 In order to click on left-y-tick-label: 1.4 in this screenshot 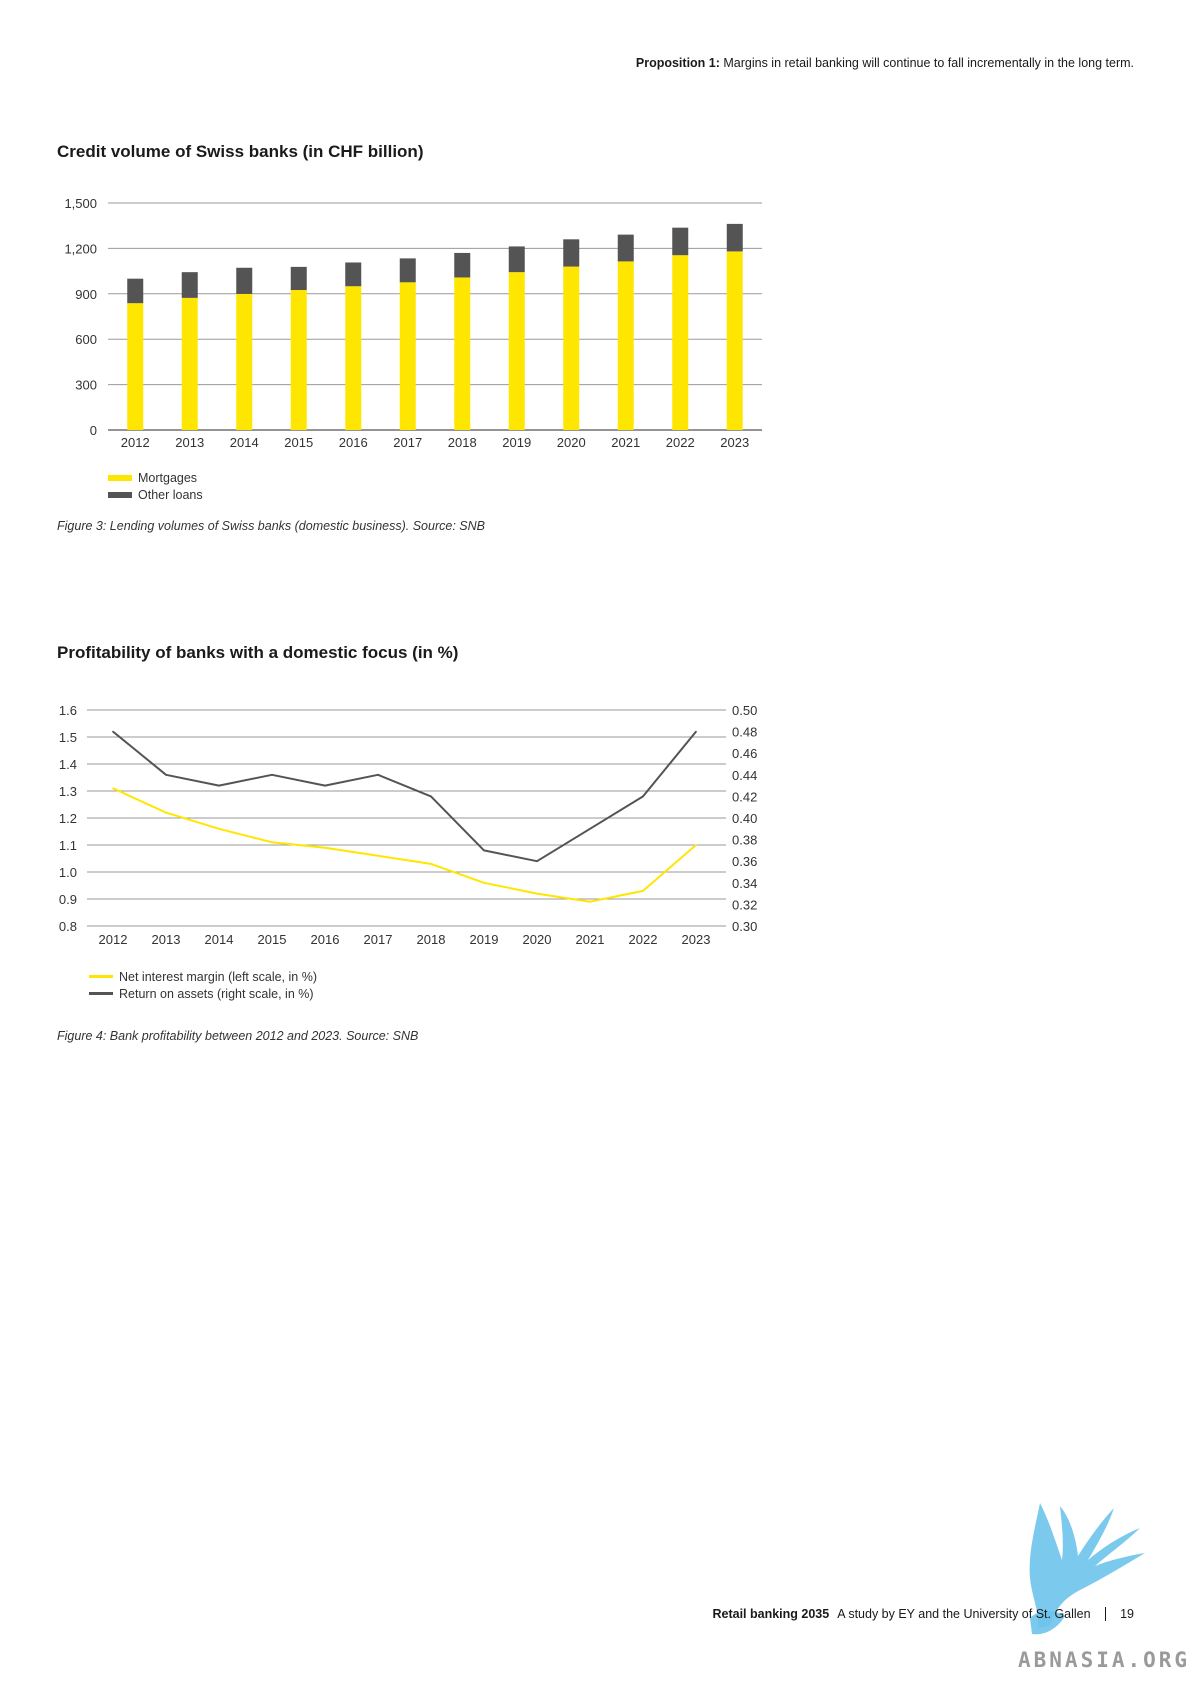, I will do `click(68, 764)`.